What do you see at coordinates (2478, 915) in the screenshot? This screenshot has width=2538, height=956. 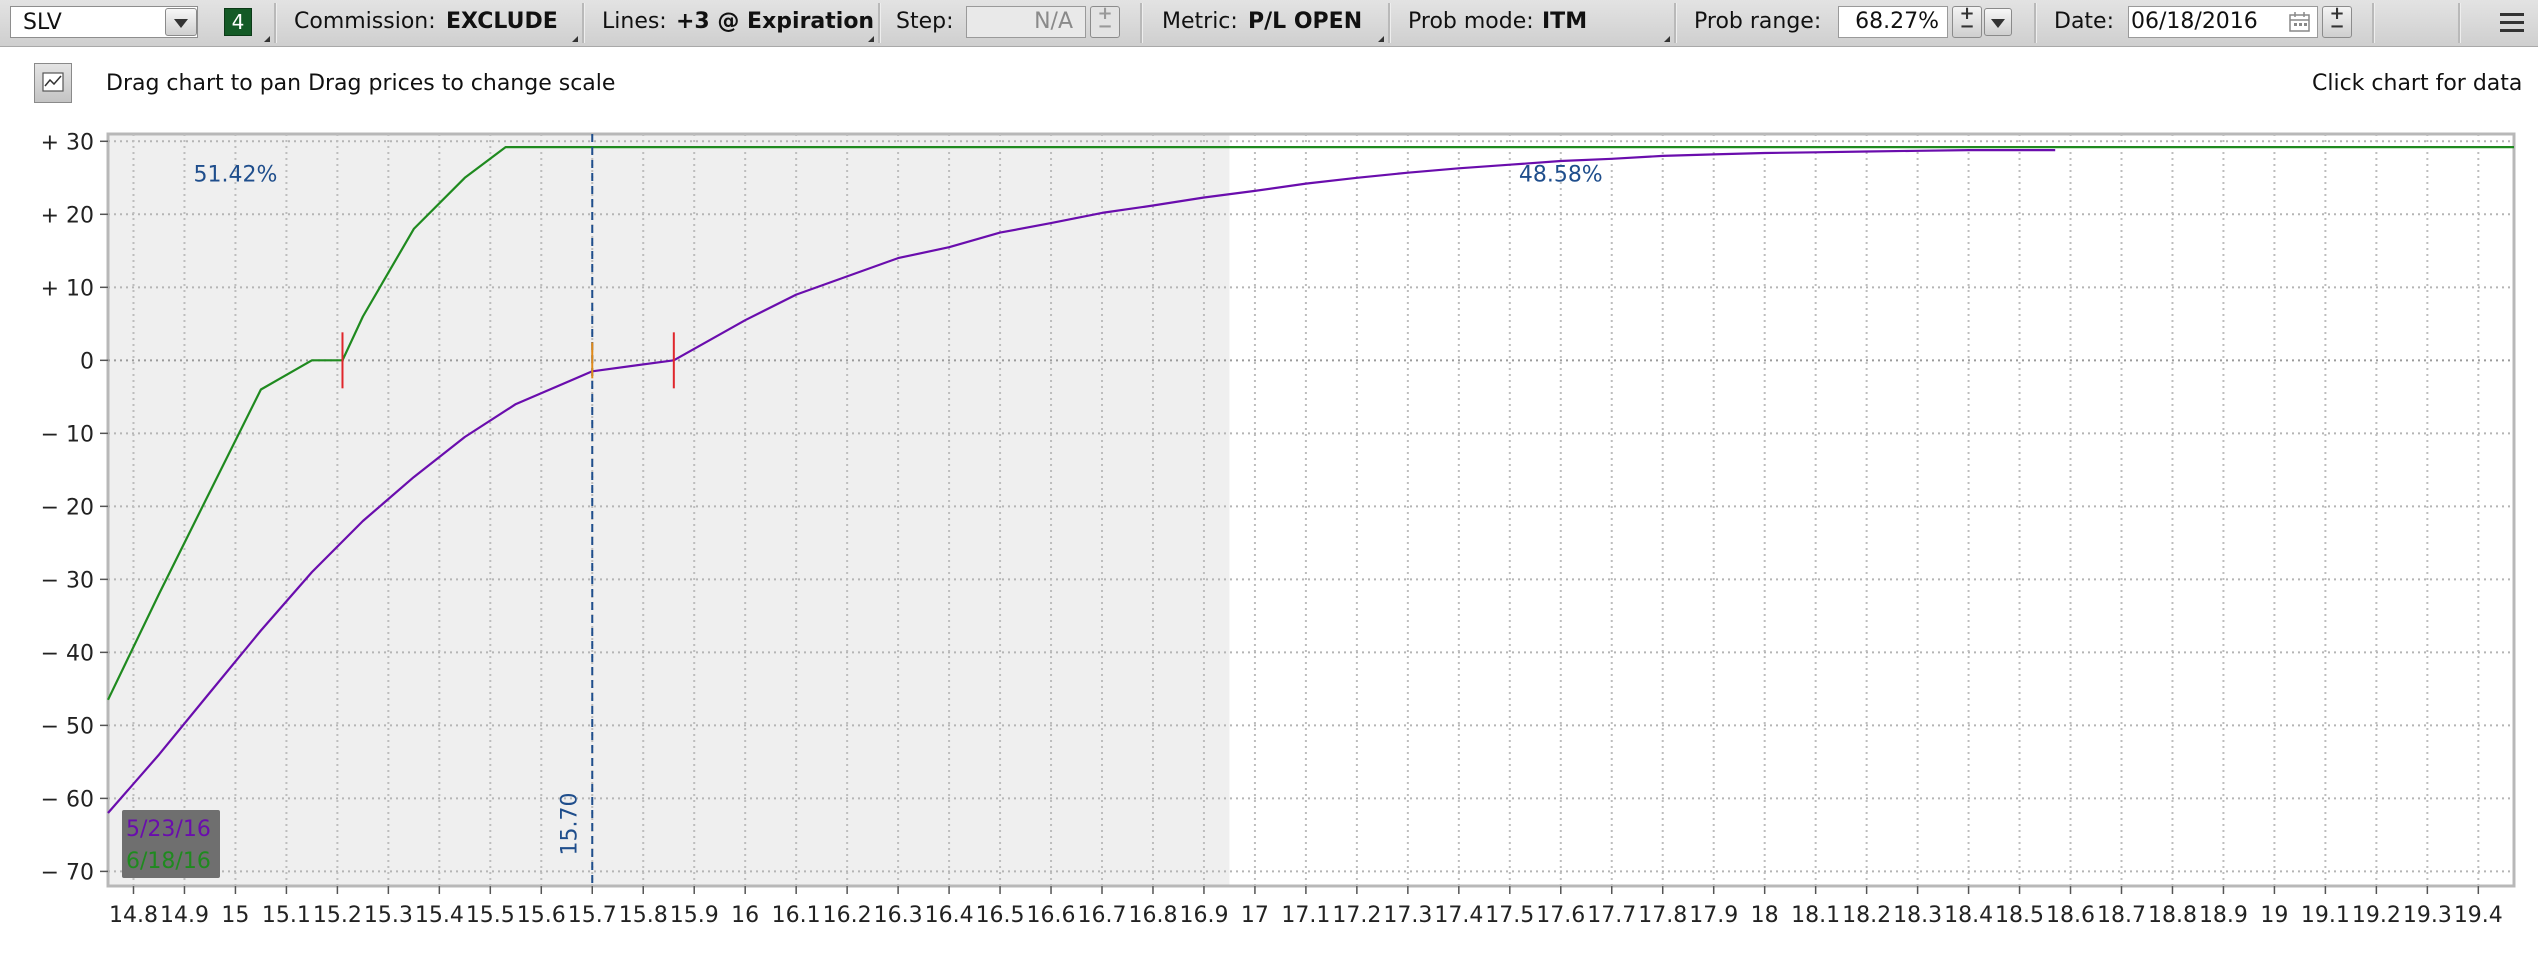 I see `x-tick-label: 19.4` at bounding box center [2478, 915].